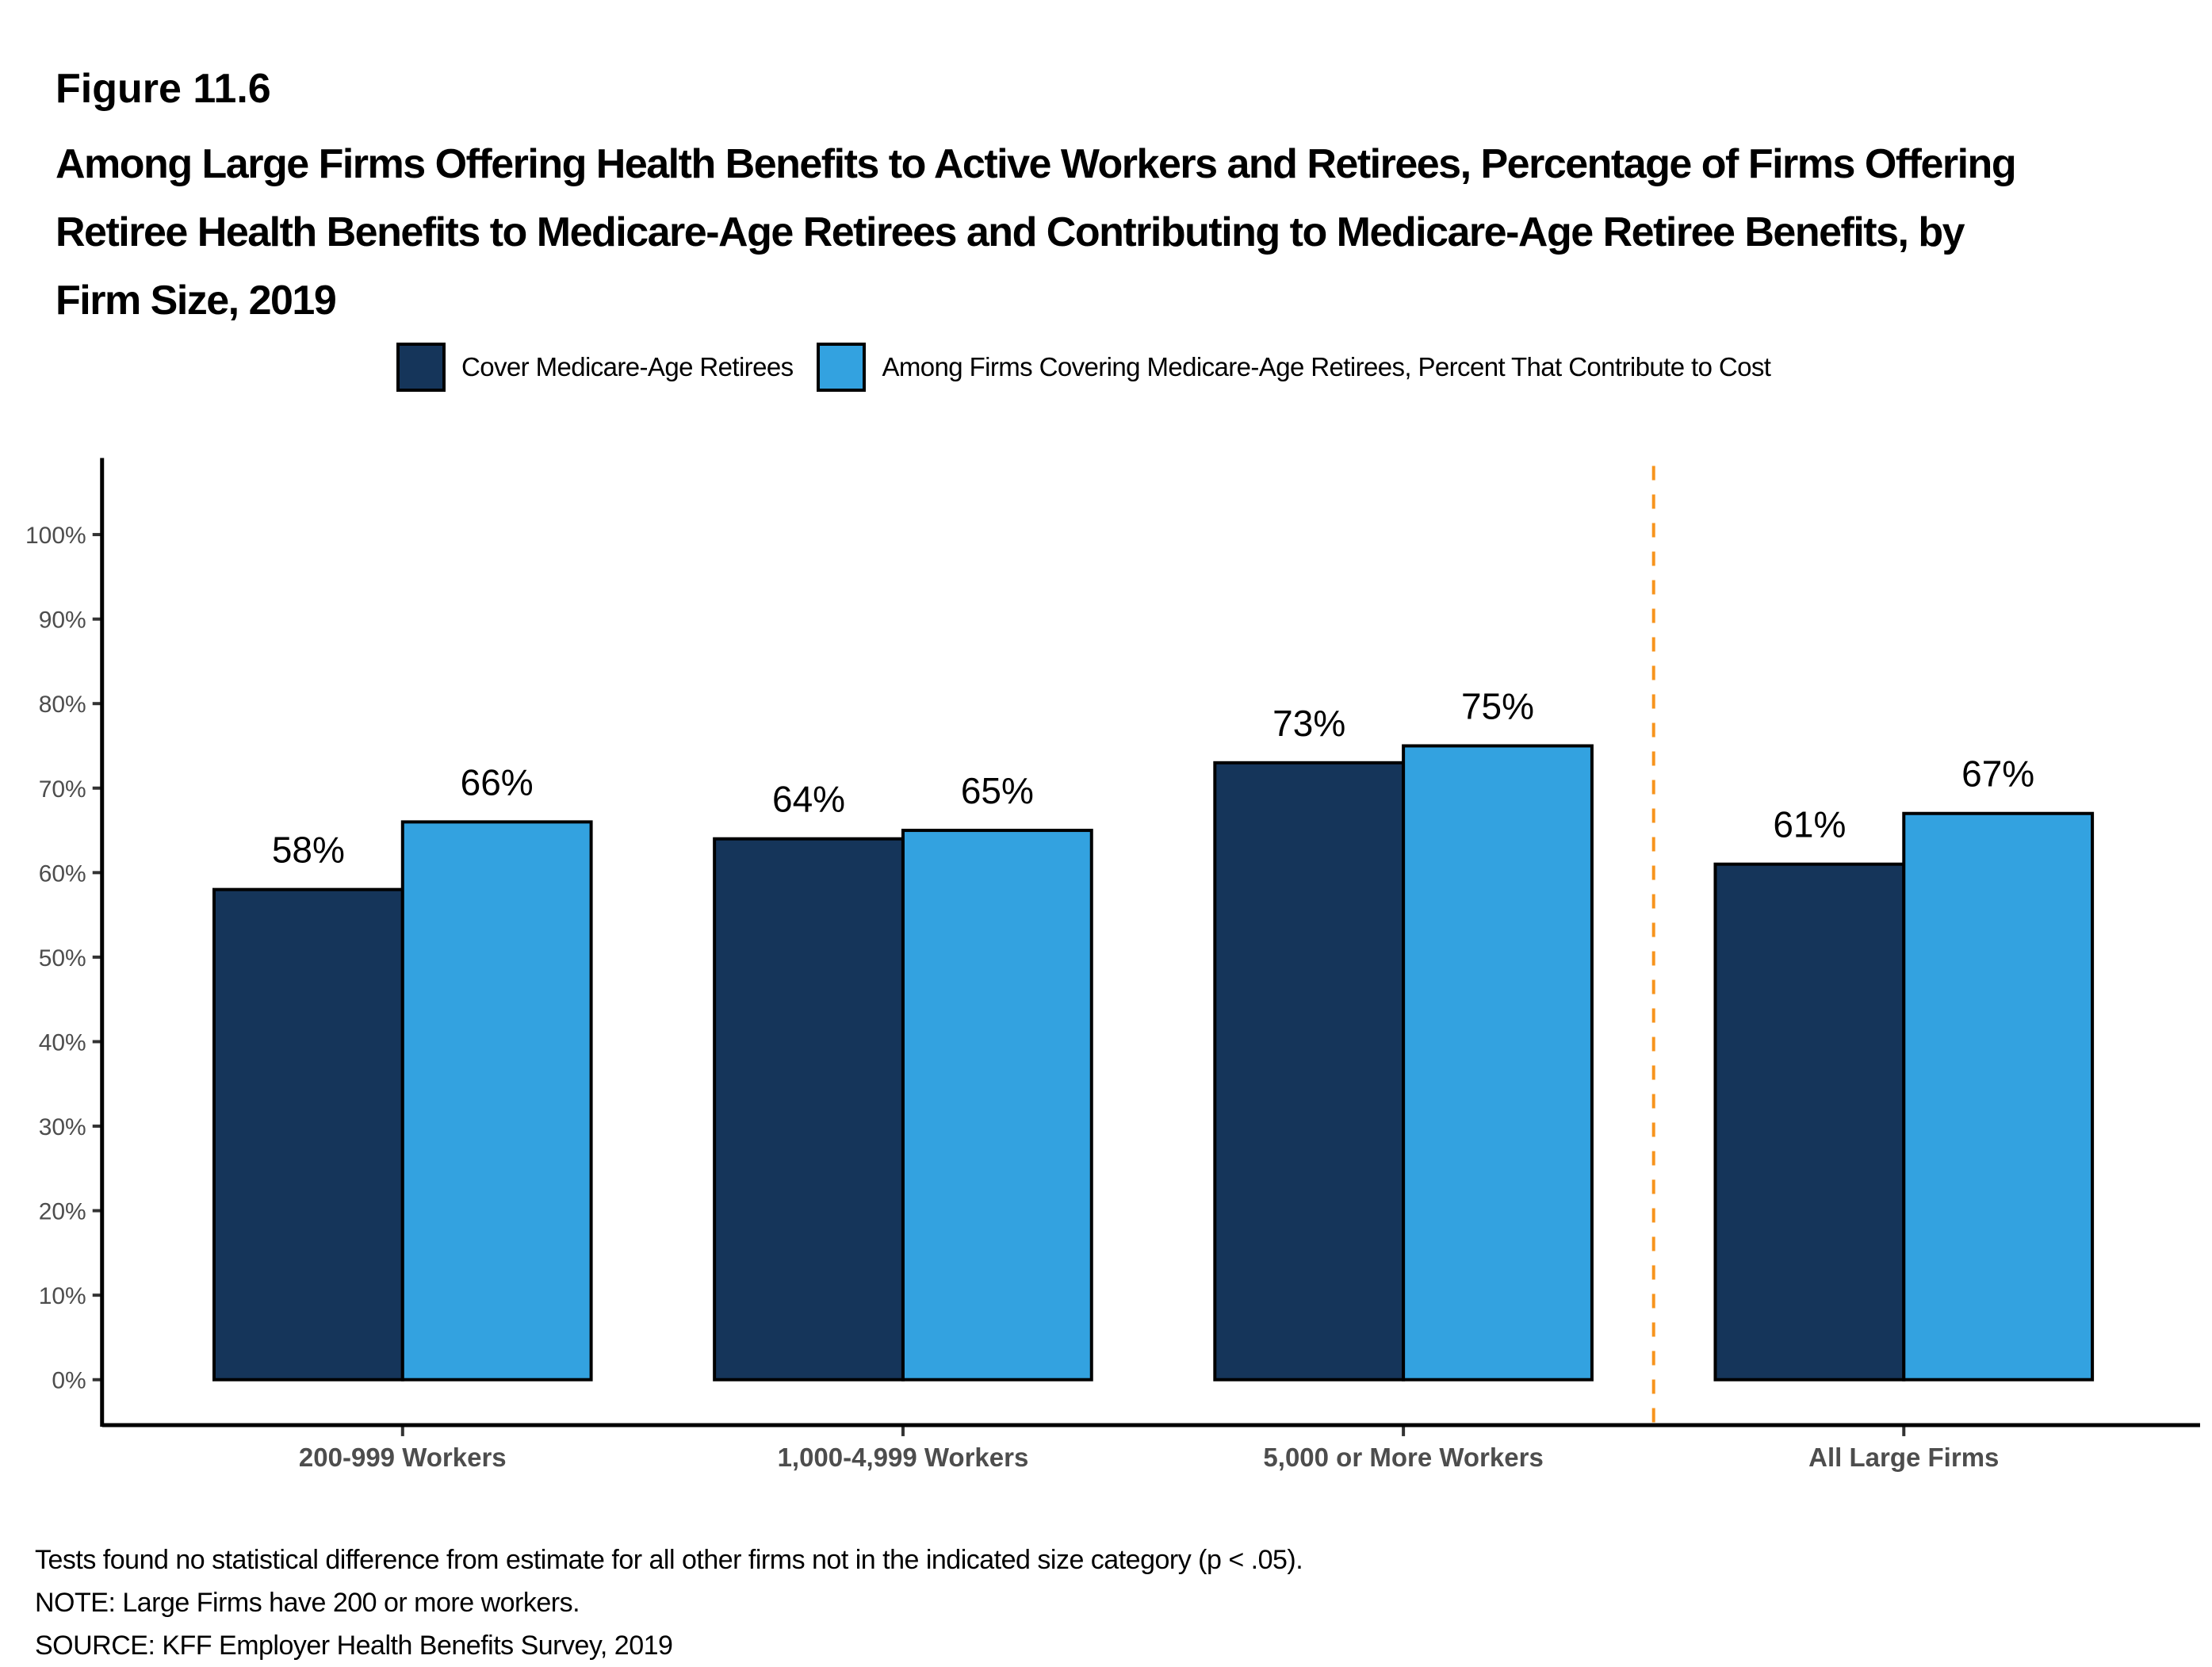 This screenshot has width=2212, height=1667. Describe the element at coordinates (163, 89) in the screenshot. I see `figure-label: Figure 11.6` at that location.